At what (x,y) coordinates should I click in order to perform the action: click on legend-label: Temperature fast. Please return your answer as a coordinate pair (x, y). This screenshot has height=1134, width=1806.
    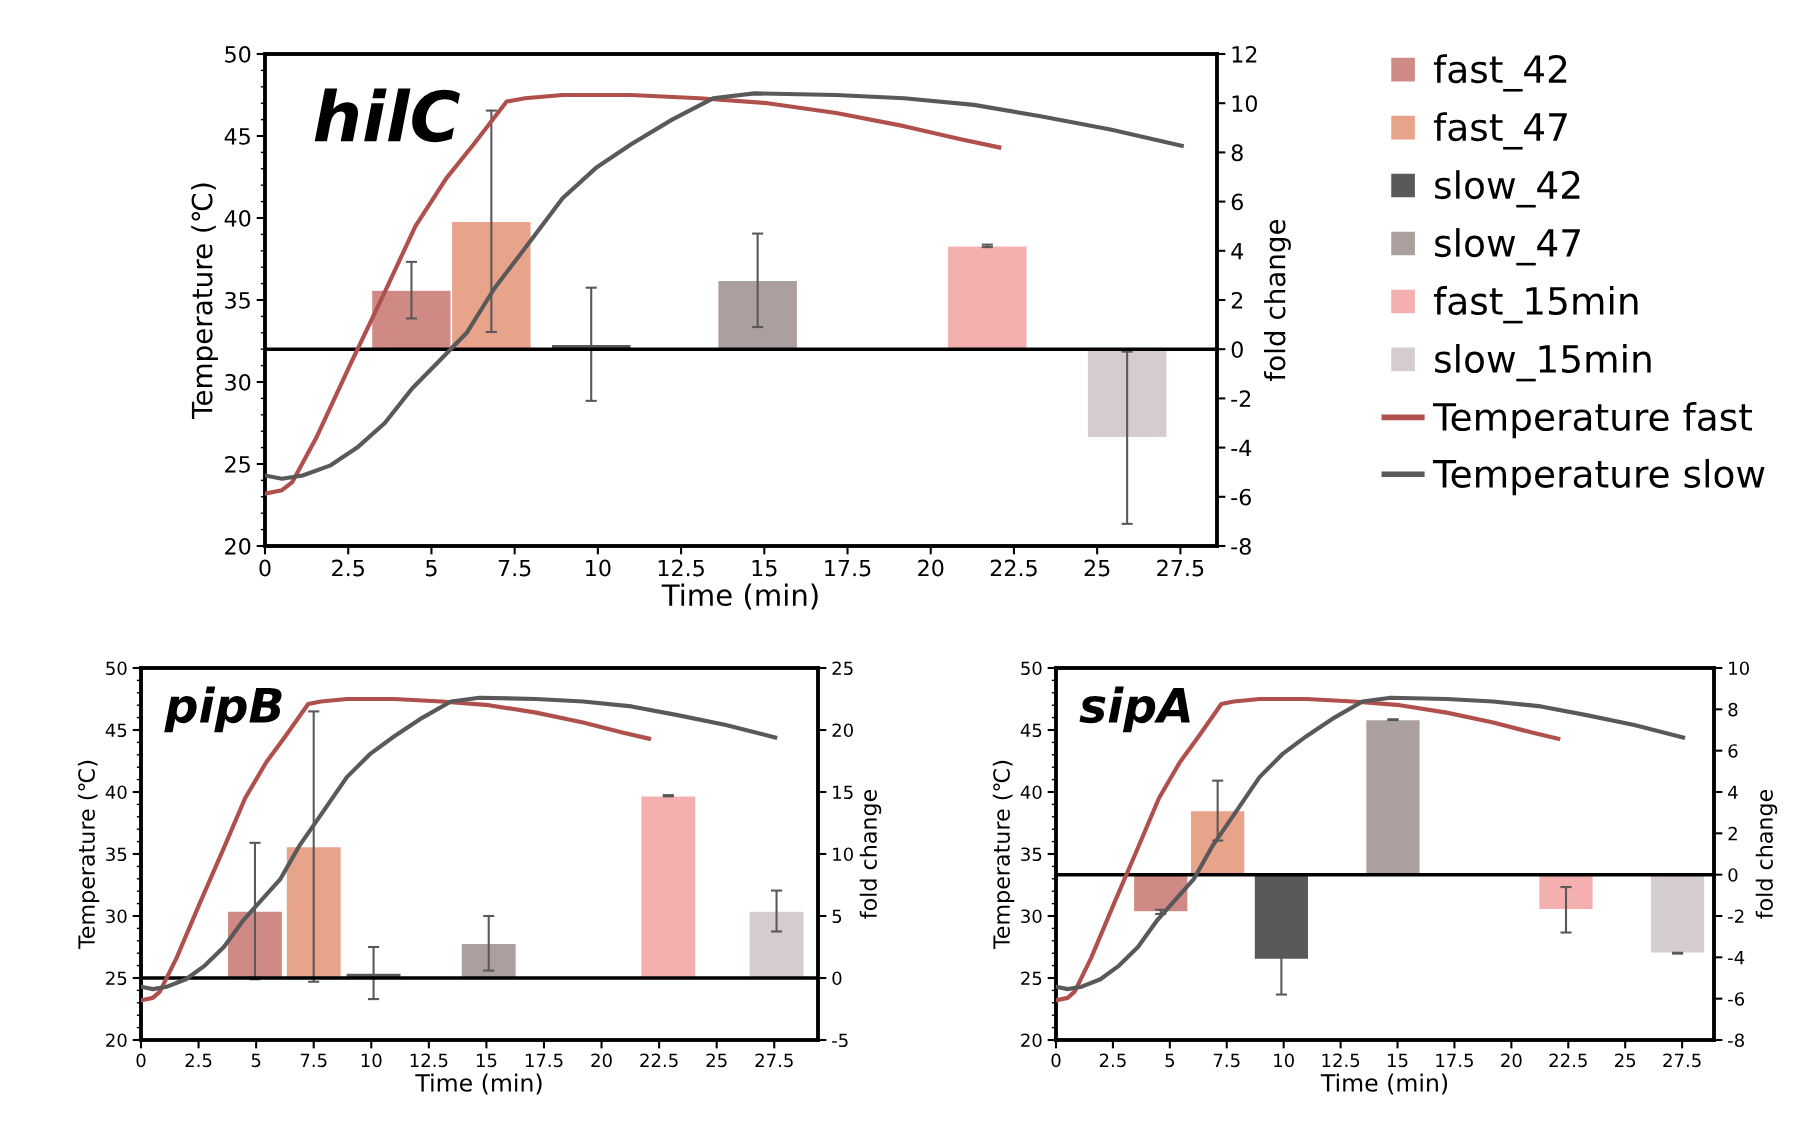
    Looking at the image, I should click on (1592, 420).